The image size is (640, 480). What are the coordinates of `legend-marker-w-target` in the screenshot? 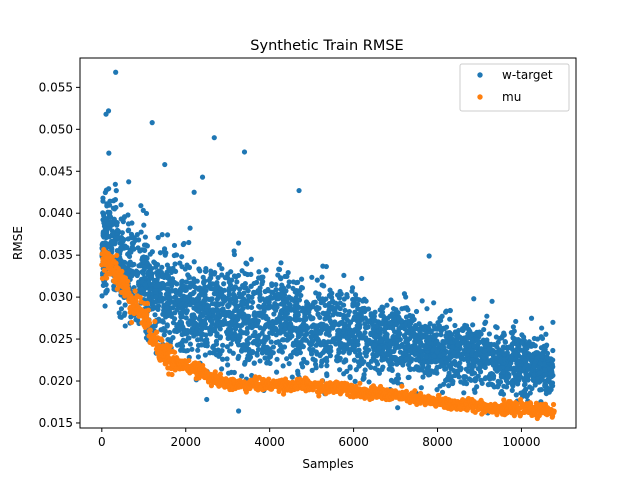 It's located at (480, 75).